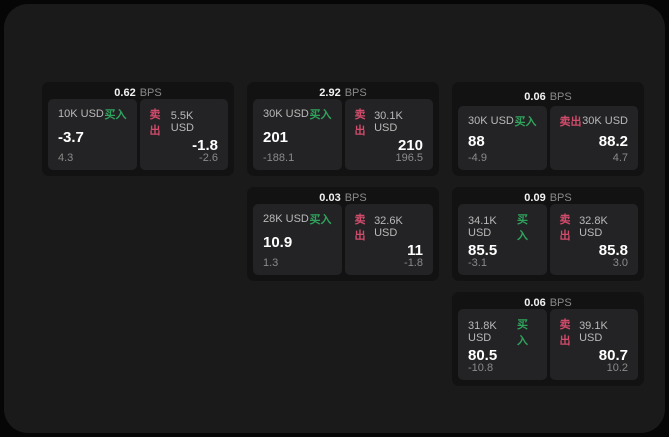  What do you see at coordinates (297, 239) in the screenshot?
I see `buy-panel: 28K USD 买入 10.9 1.3` at bounding box center [297, 239].